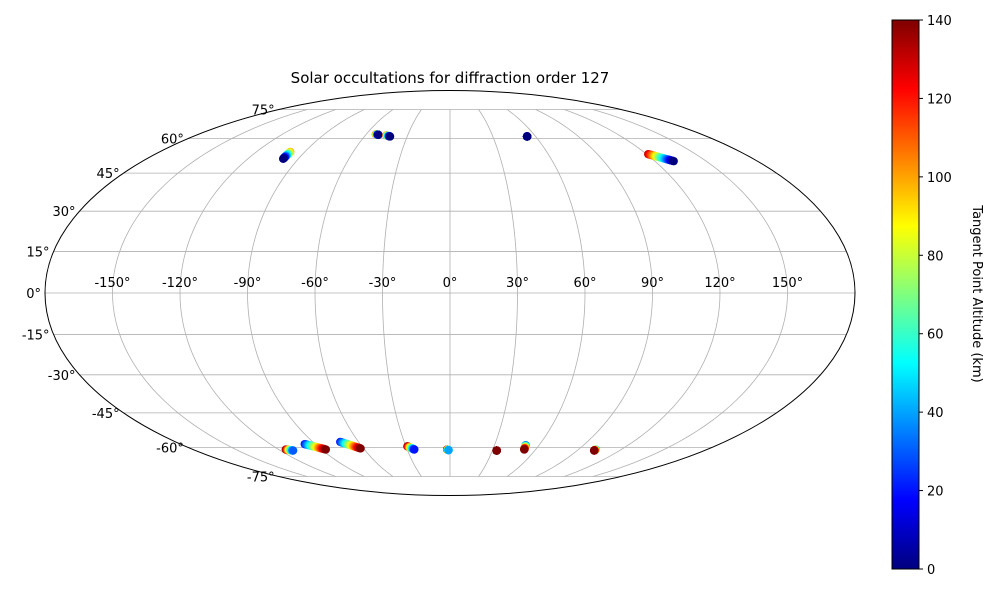 The height and width of the screenshot is (592, 998). What do you see at coordinates (315, 283) in the screenshot?
I see `lon-tick-label: -60°` at bounding box center [315, 283].